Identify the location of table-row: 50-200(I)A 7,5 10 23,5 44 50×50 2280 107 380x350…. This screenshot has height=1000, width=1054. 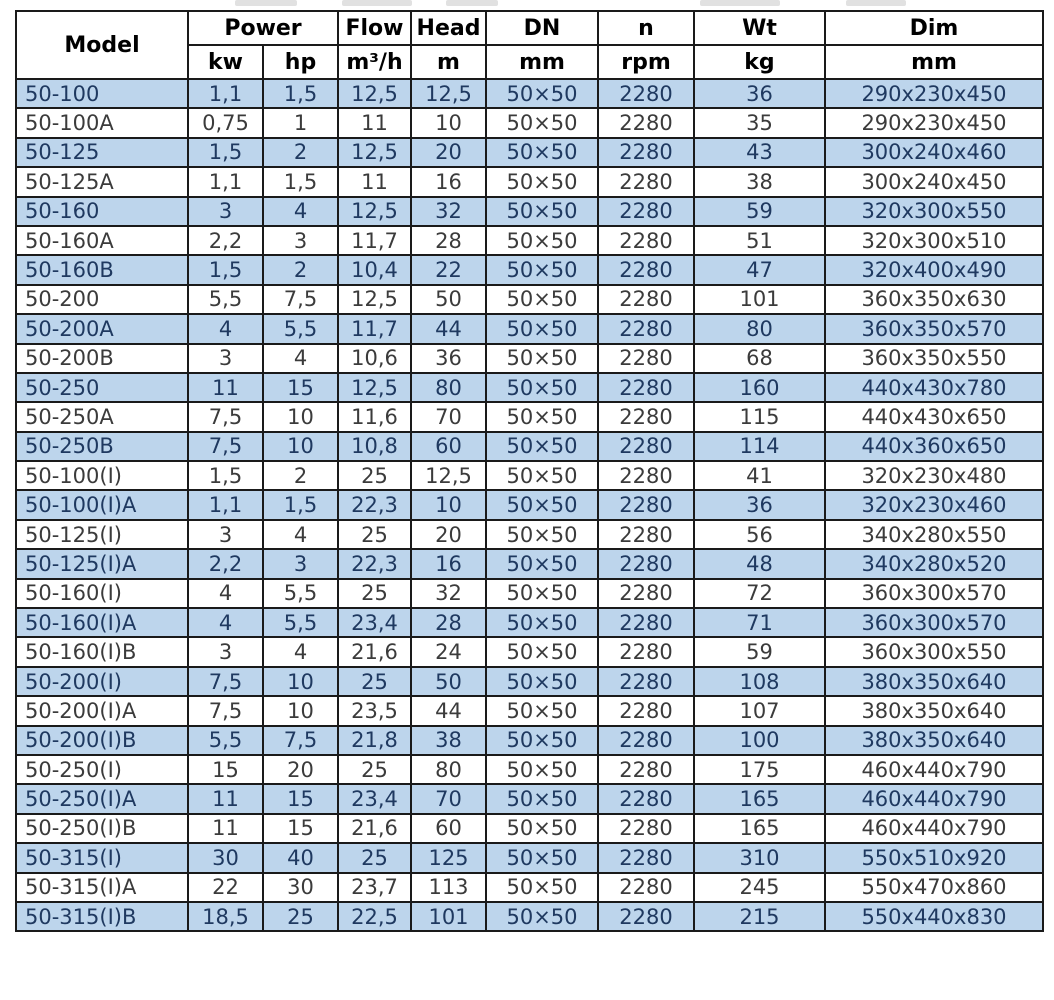
(529, 711).